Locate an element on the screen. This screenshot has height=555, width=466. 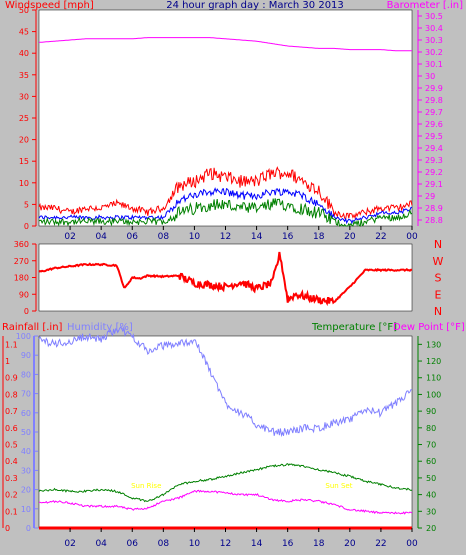
windspeed-tick-label: 30 is located at coordinates (24, 96).